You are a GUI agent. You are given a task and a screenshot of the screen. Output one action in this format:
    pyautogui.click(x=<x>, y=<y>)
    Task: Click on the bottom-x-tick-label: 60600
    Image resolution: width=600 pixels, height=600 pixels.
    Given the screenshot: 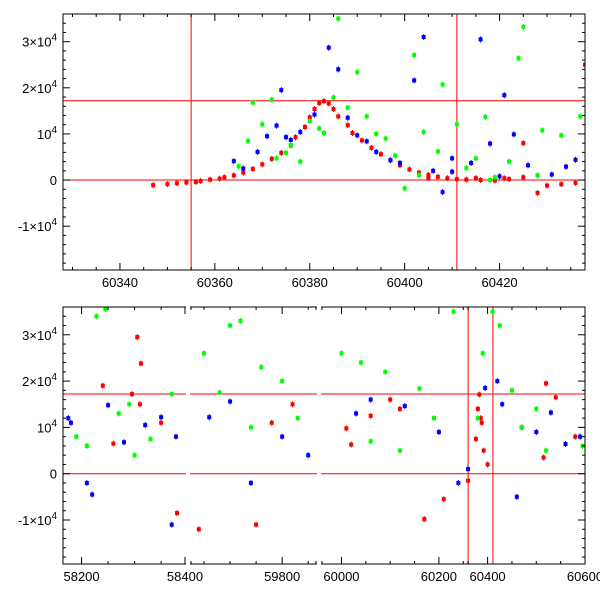 What is the action you would take?
    pyautogui.click(x=583, y=576)
    